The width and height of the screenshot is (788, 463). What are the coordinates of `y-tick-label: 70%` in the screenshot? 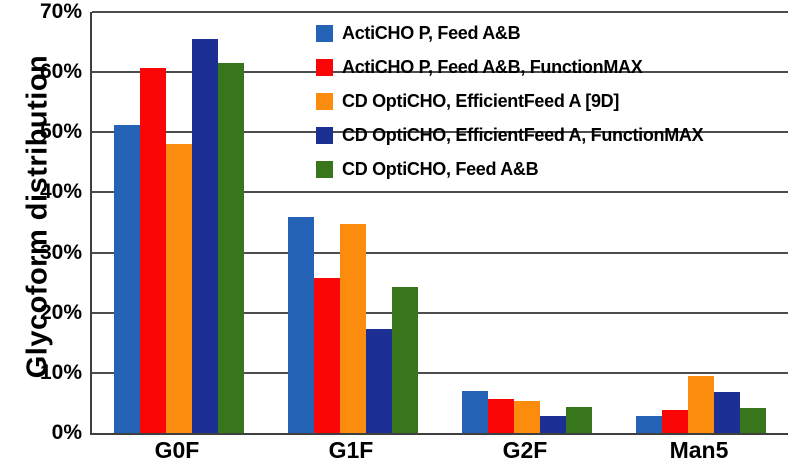 It's located at (60, 11).